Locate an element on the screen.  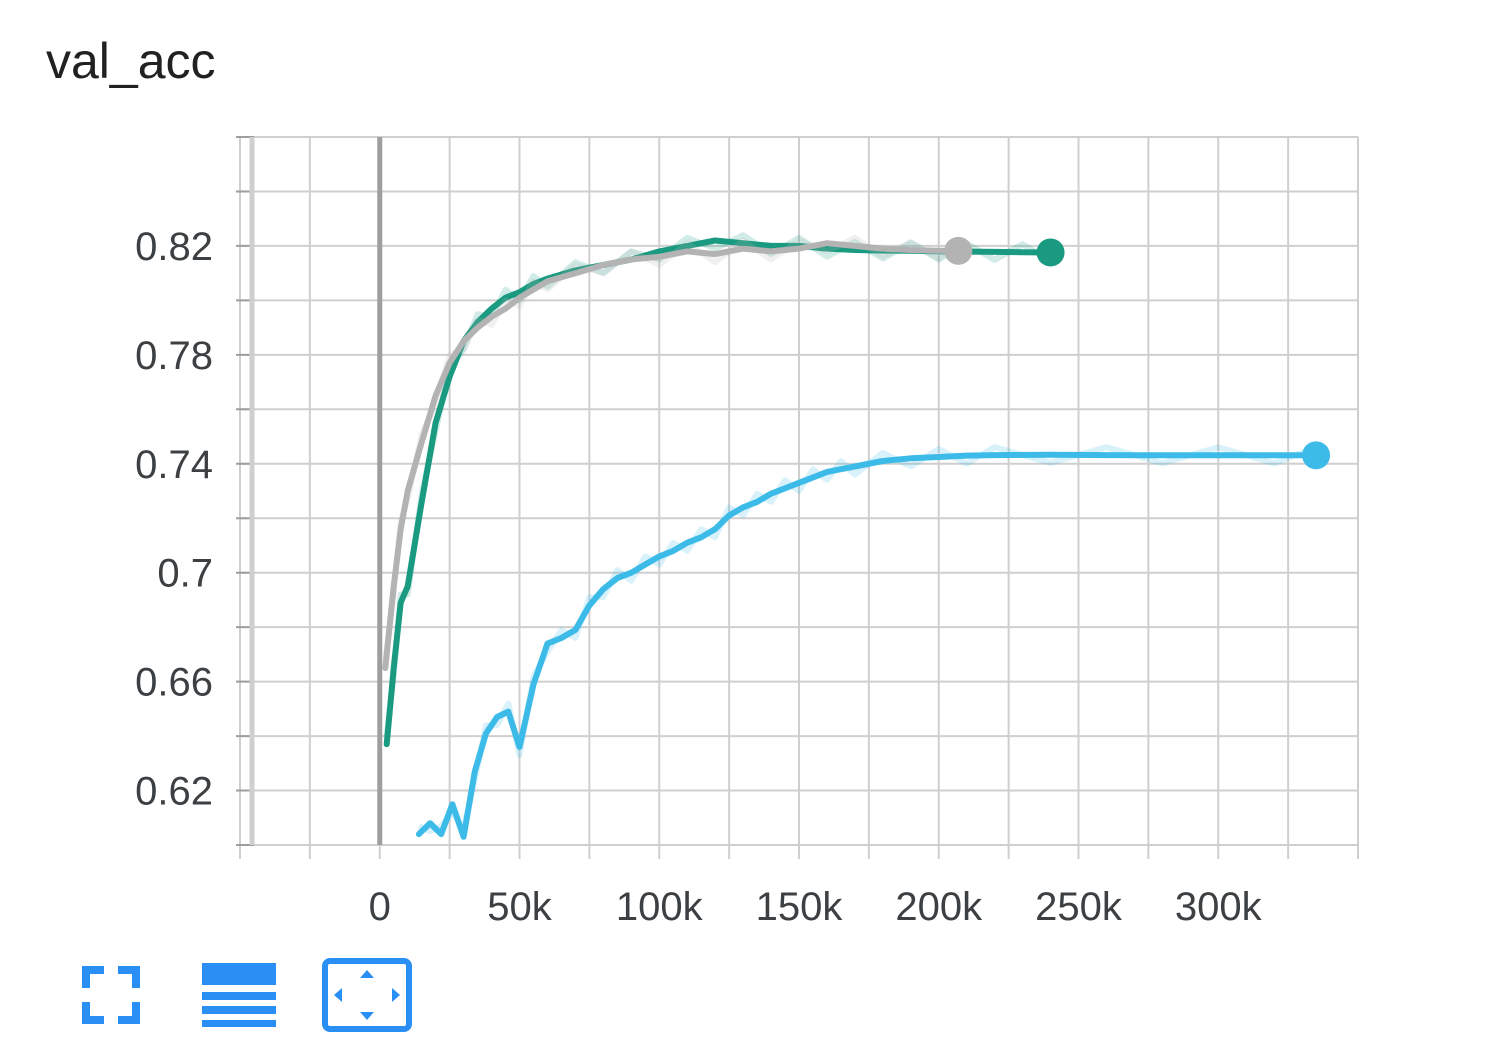
fullscreen-icon is located at coordinates (111, 995).